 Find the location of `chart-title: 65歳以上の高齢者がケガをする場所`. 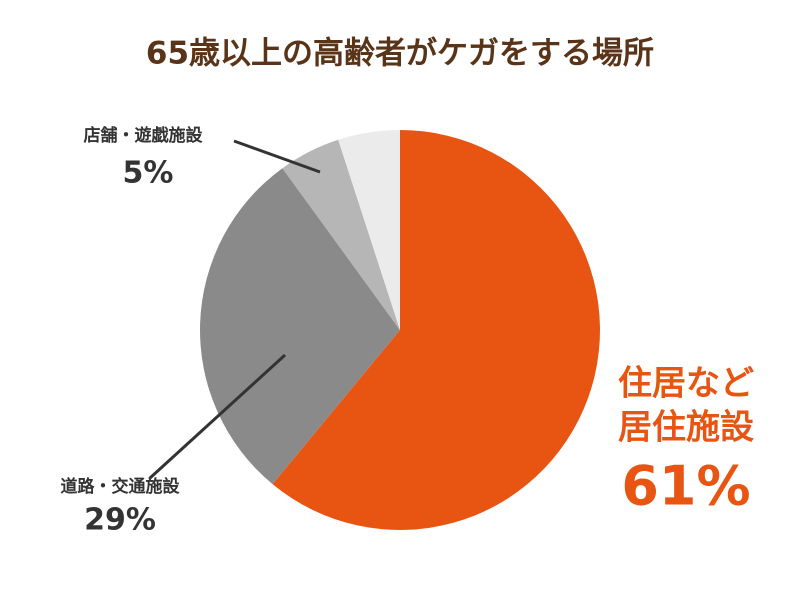

chart-title: 65歳以上の高齢者がケガをする場所 is located at coordinates (400, 54).